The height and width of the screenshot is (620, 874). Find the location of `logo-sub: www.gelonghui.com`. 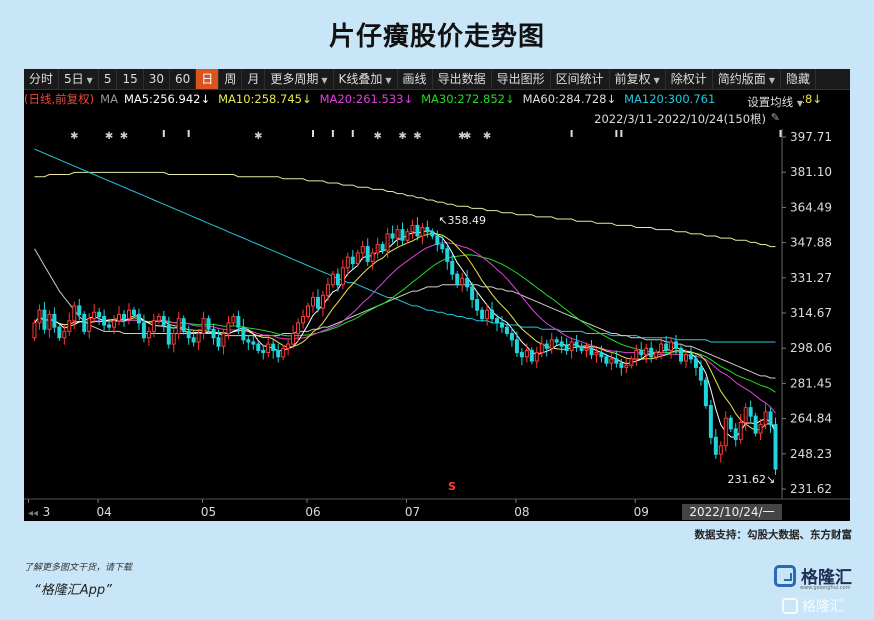

logo-sub: www.gelonghui.com is located at coordinates (825, 588).